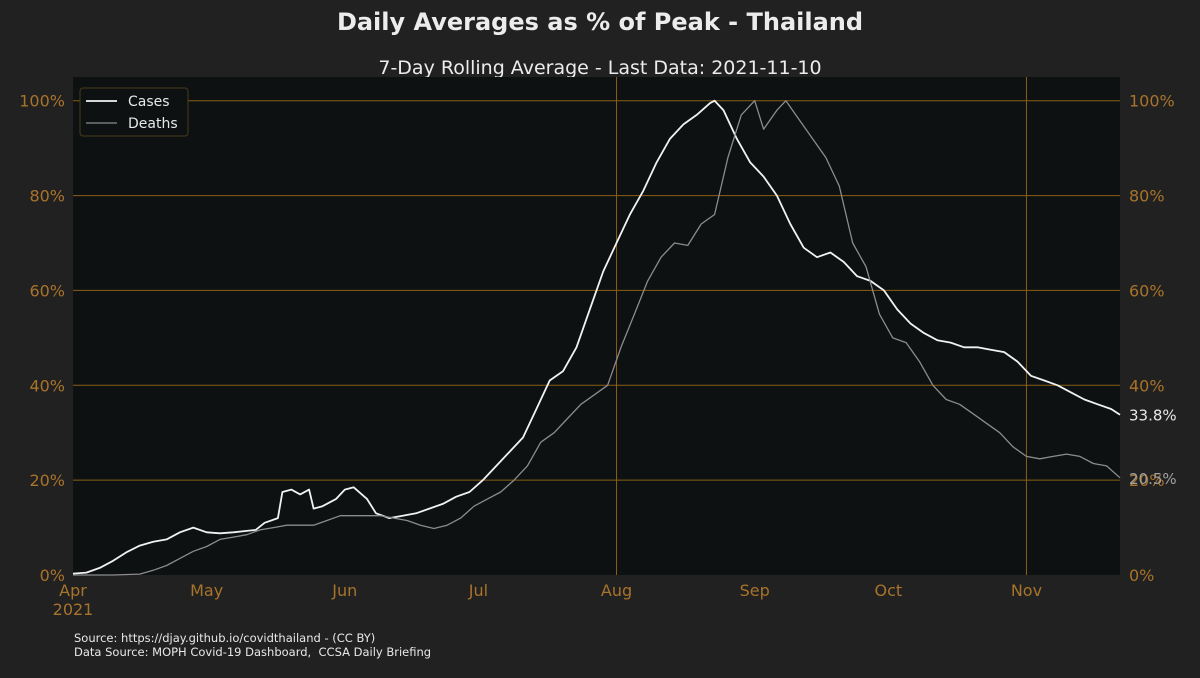 The image size is (1200, 678). What do you see at coordinates (344, 590) in the screenshot?
I see `x-tick-label: Jun` at bounding box center [344, 590].